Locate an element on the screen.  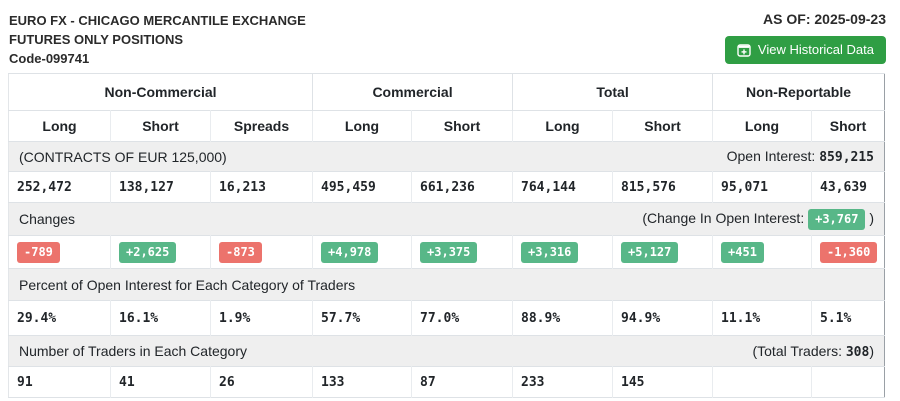
change-badge: -1,360 is located at coordinates (849, 252).